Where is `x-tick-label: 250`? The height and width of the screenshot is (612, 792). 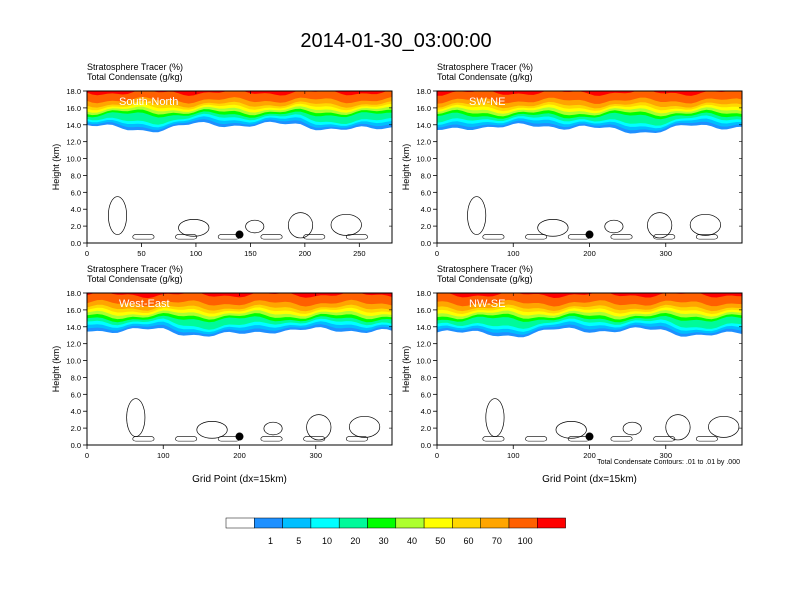 x-tick-label: 250 is located at coordinates (359, 253).